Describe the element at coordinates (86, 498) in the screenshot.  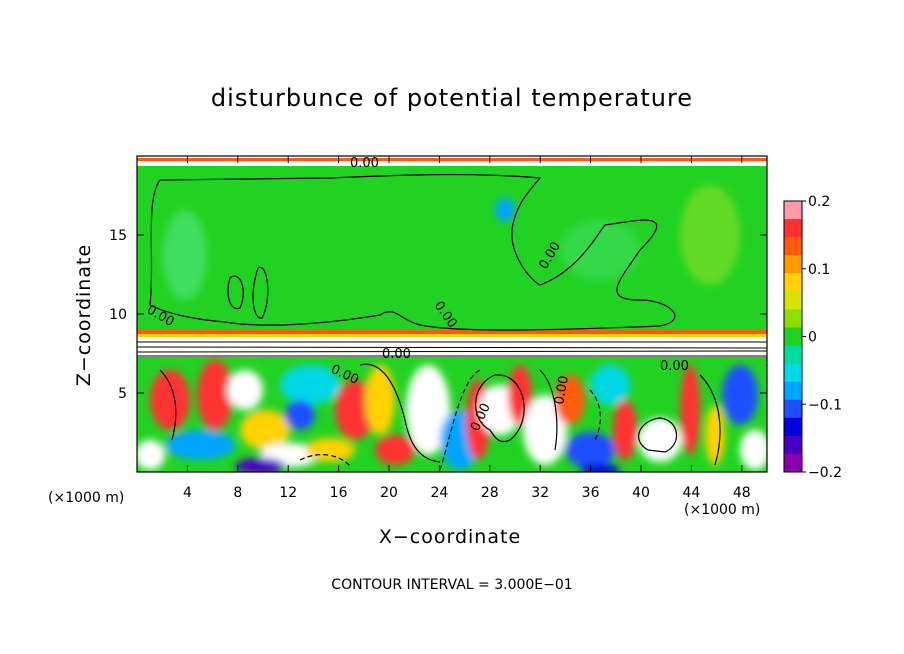
I see `x-unit-label-left: (×1000 m)` at that location.